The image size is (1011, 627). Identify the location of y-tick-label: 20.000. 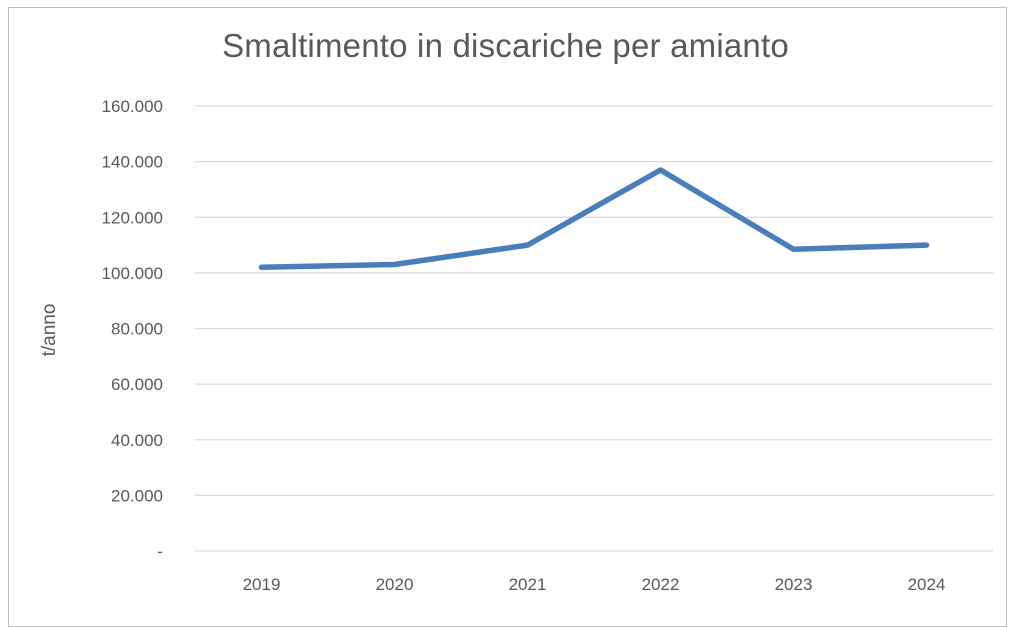
(137, 495).